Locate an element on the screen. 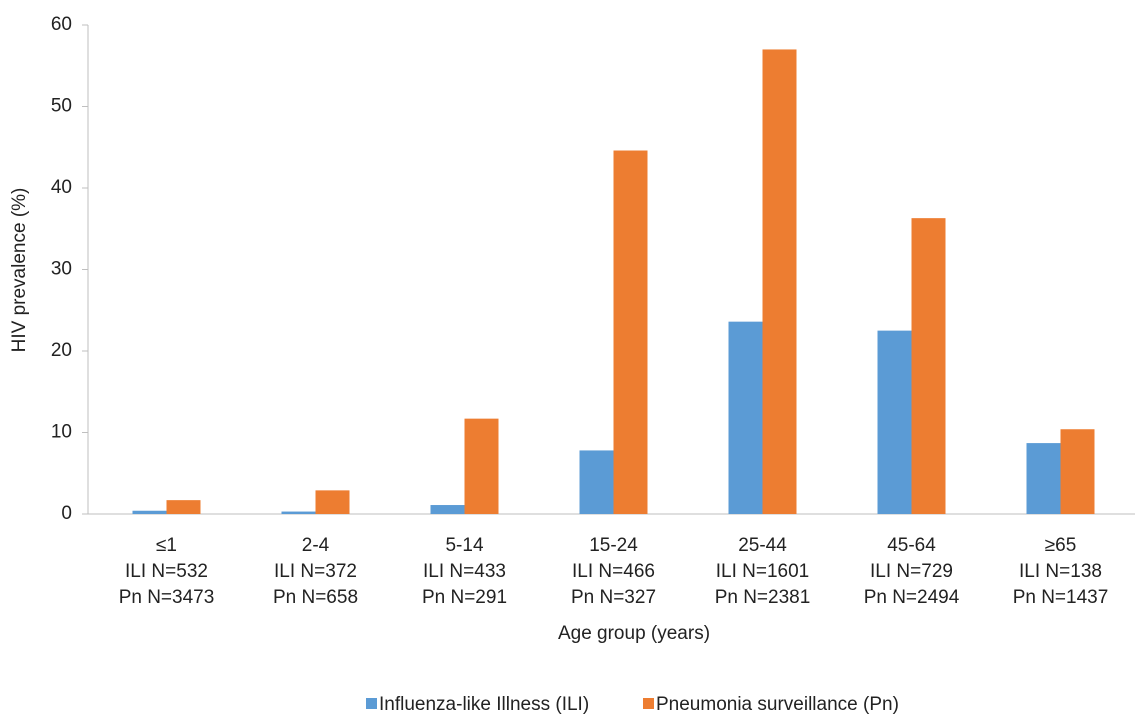 The image size is (1135, 717). x-tick-label: Pn N=2494 is located at coordinates (912, 597).